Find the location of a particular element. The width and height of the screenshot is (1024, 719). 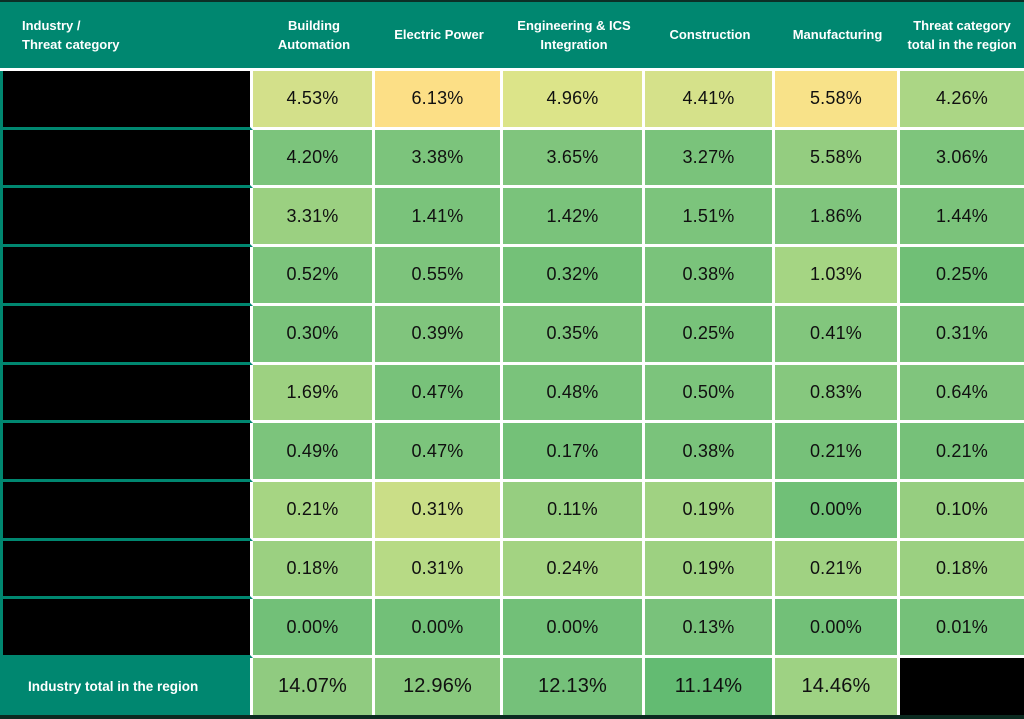

footer-industry-total-label: Industry total in the region is located at coordinates (126, 686).